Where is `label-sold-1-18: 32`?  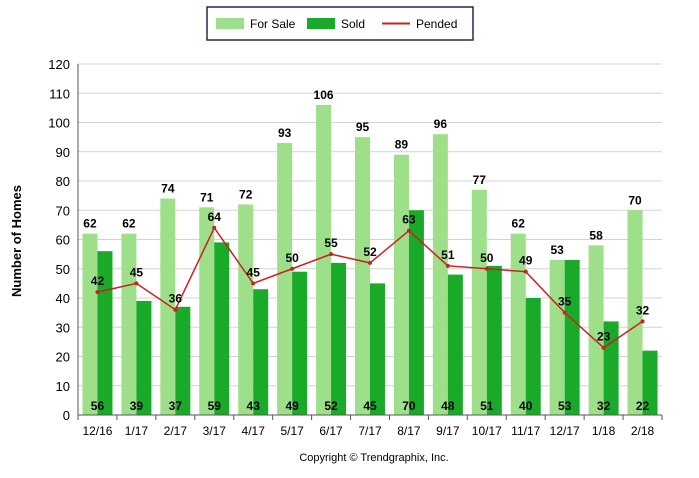 label-sold-1-18: 32 is located at coordinates (604, 406).